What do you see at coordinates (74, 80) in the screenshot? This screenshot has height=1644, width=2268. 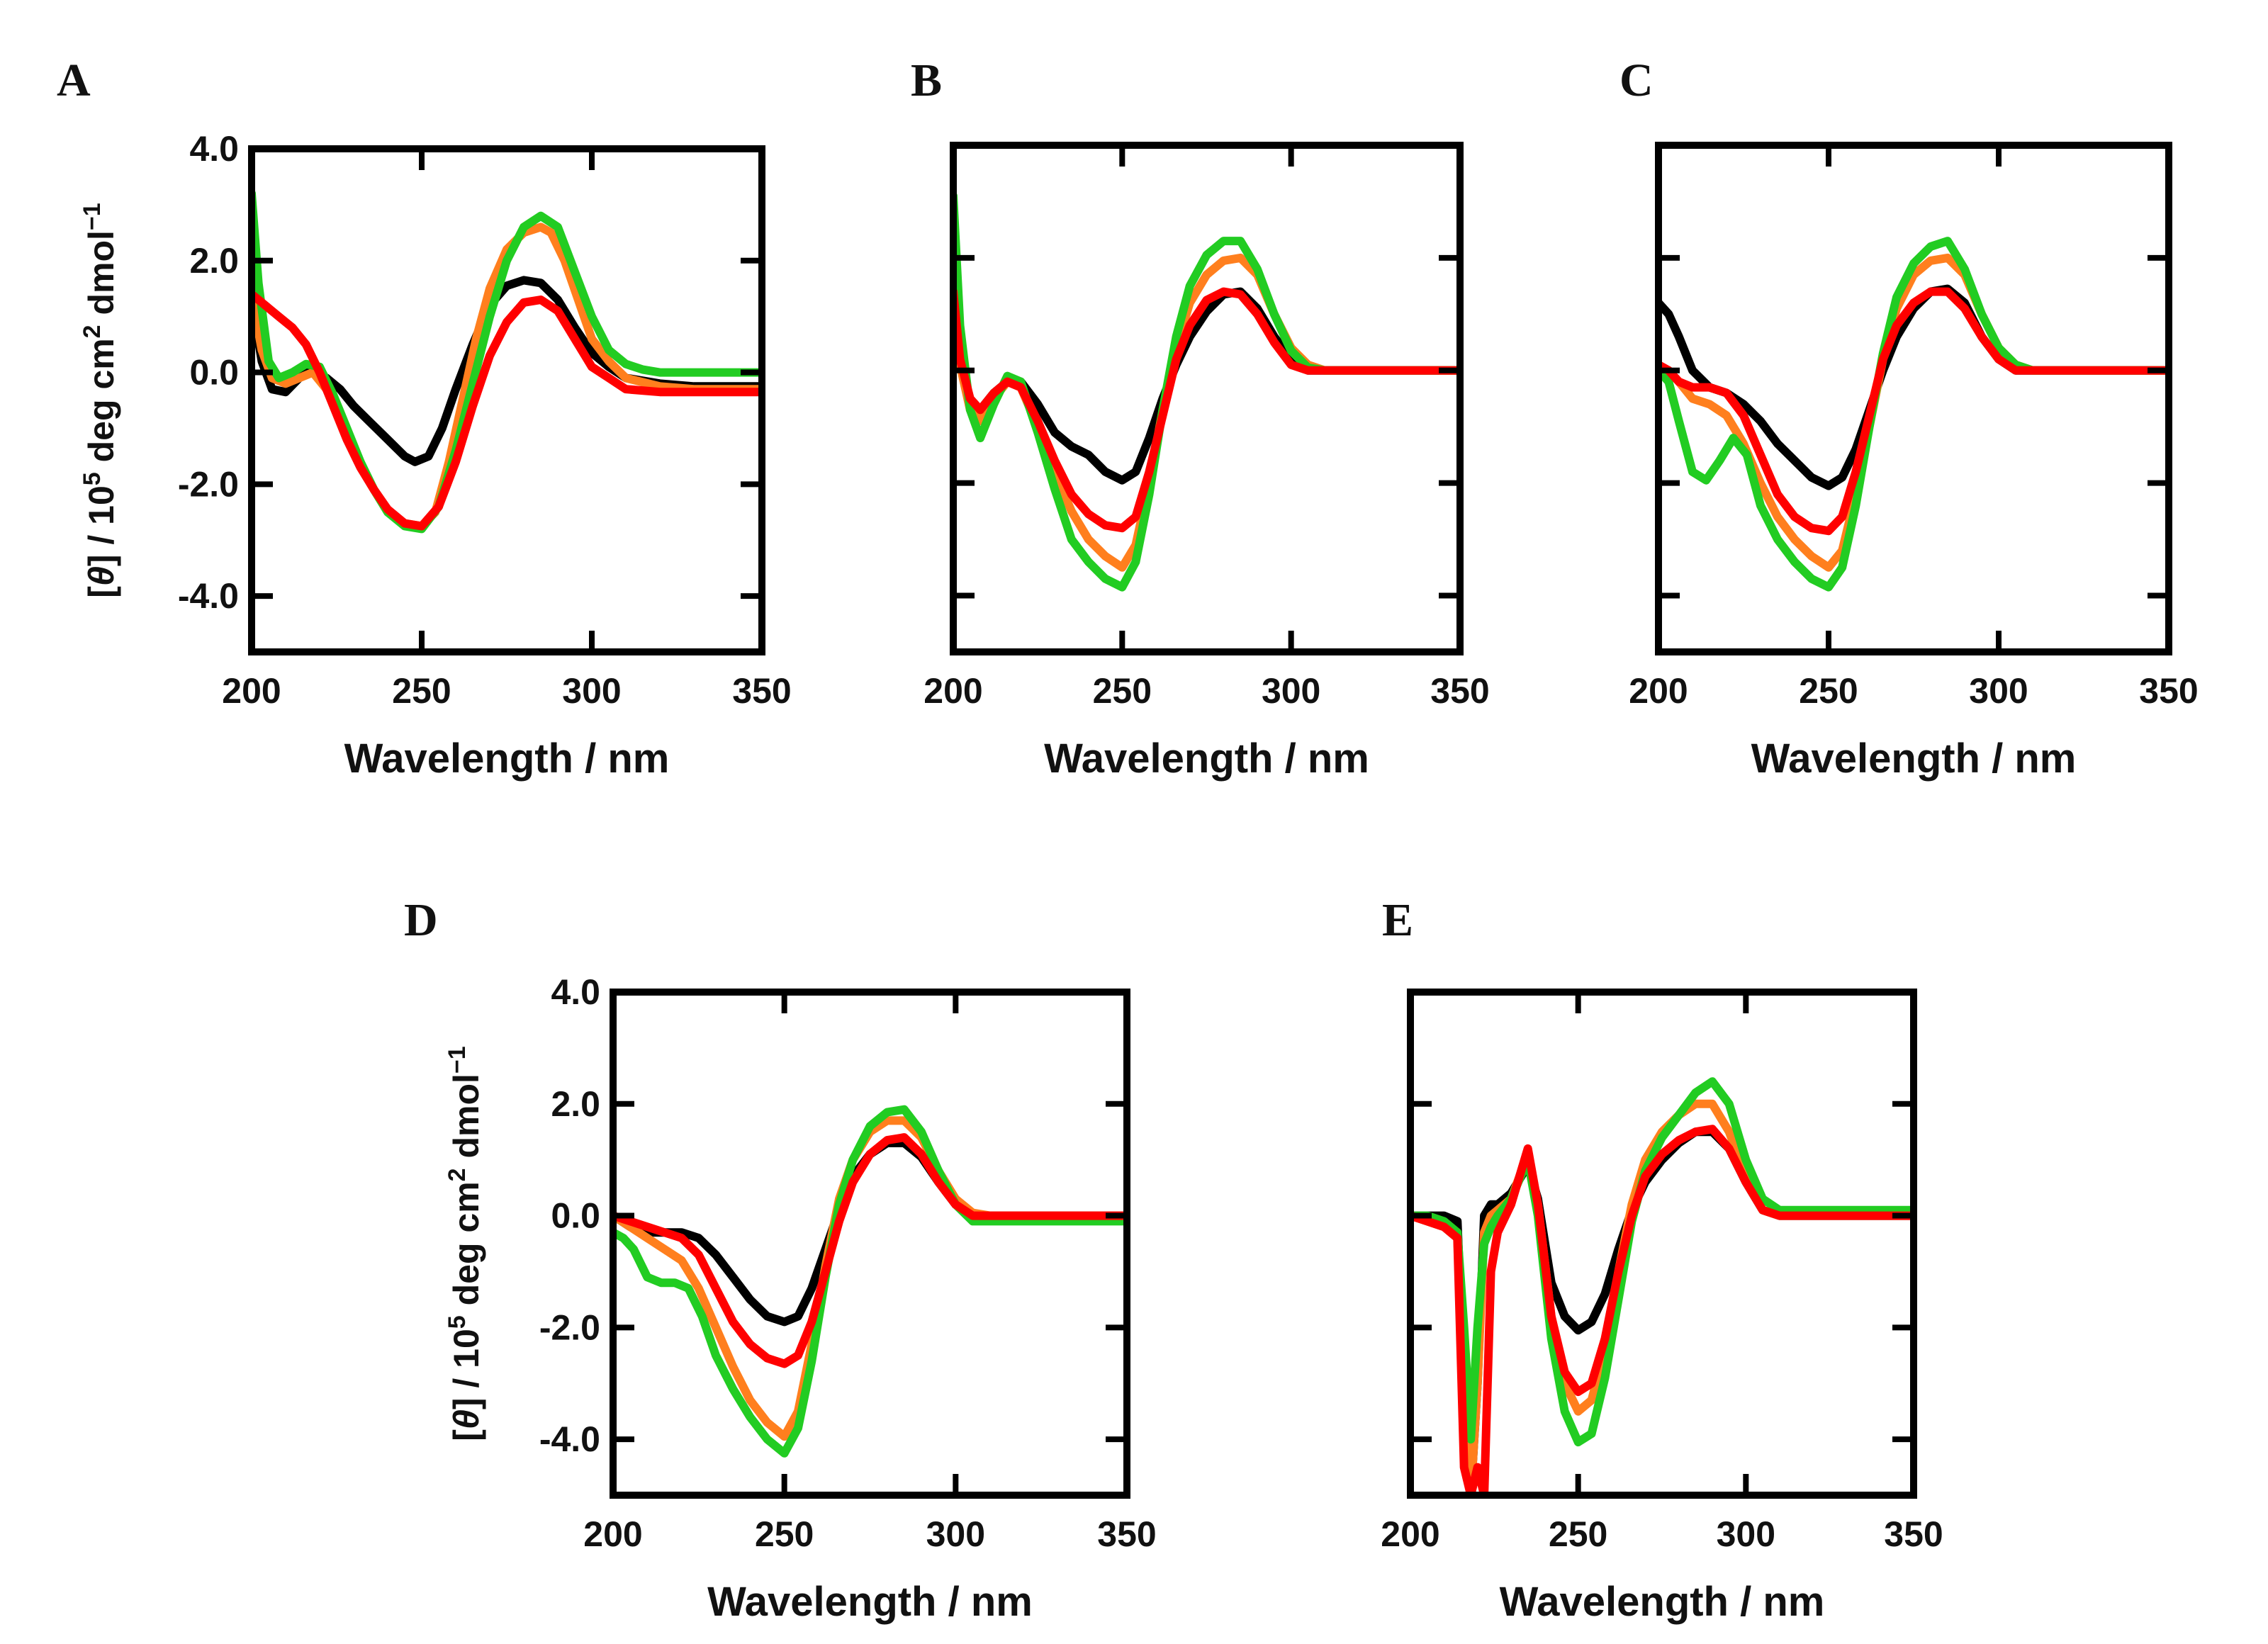 I see `panel-letter: A` at bounding box center [74, 80].